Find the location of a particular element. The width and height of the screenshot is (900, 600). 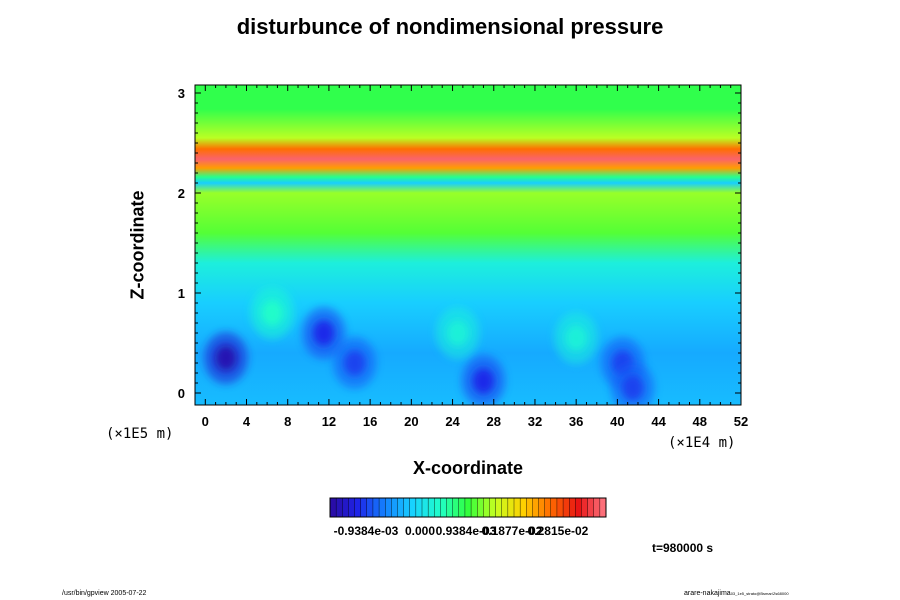

chart-title: disturbunce of nondimensional pressure is located at coordinates (450, 26).